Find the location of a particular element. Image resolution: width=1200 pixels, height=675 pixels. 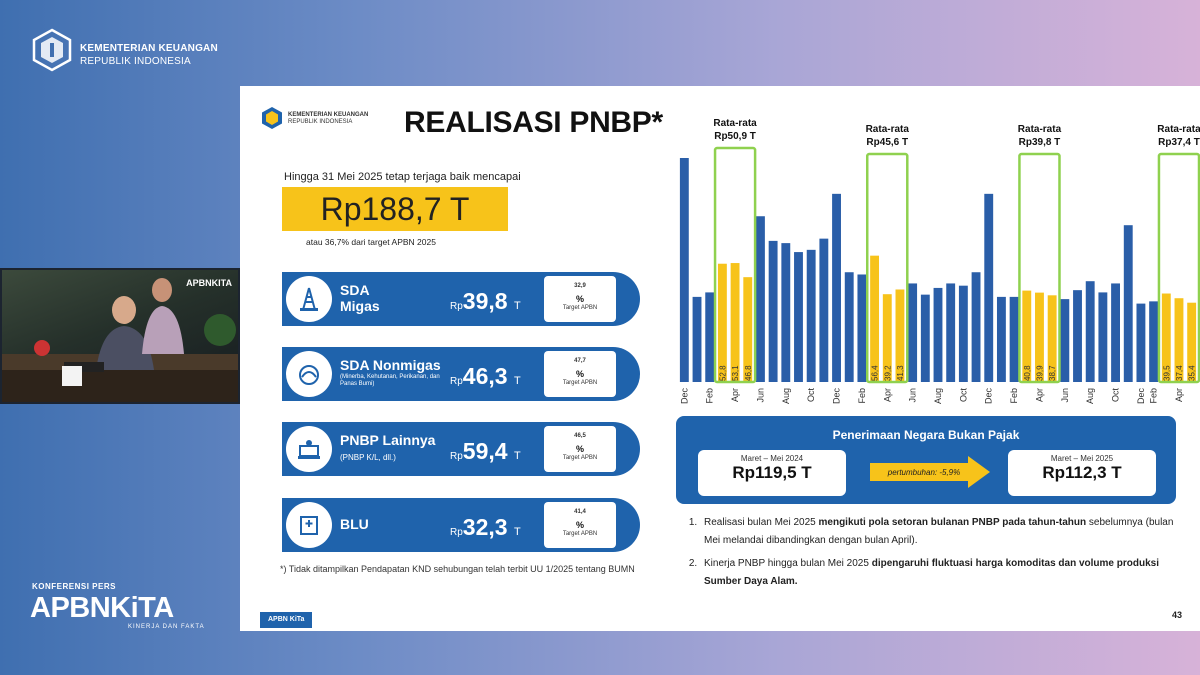

card-target-pct: 41,4% Target APBN is located at coordinates (580, 525).